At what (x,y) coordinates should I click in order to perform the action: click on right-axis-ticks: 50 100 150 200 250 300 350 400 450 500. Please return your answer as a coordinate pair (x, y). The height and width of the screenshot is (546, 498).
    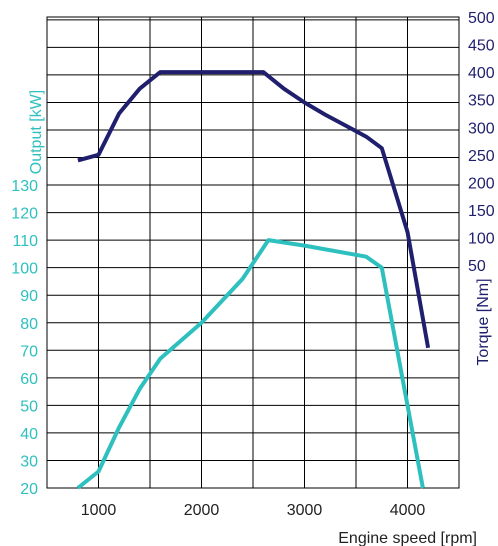
    Looking at the image, I should click on (481, 142).